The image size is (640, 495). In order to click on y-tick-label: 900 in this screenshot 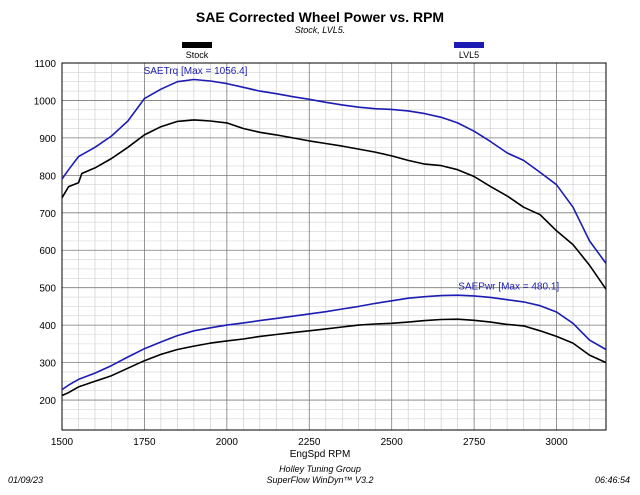, I will do `click(47, 139)`.